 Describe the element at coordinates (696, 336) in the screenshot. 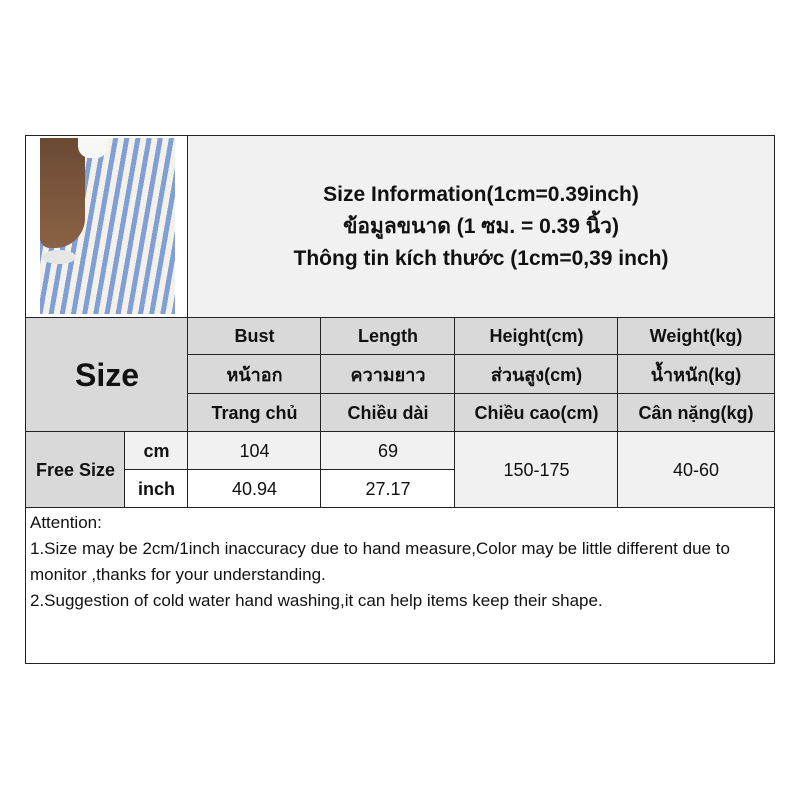

I see `header-weight-en: Weight(kg)` at that location.